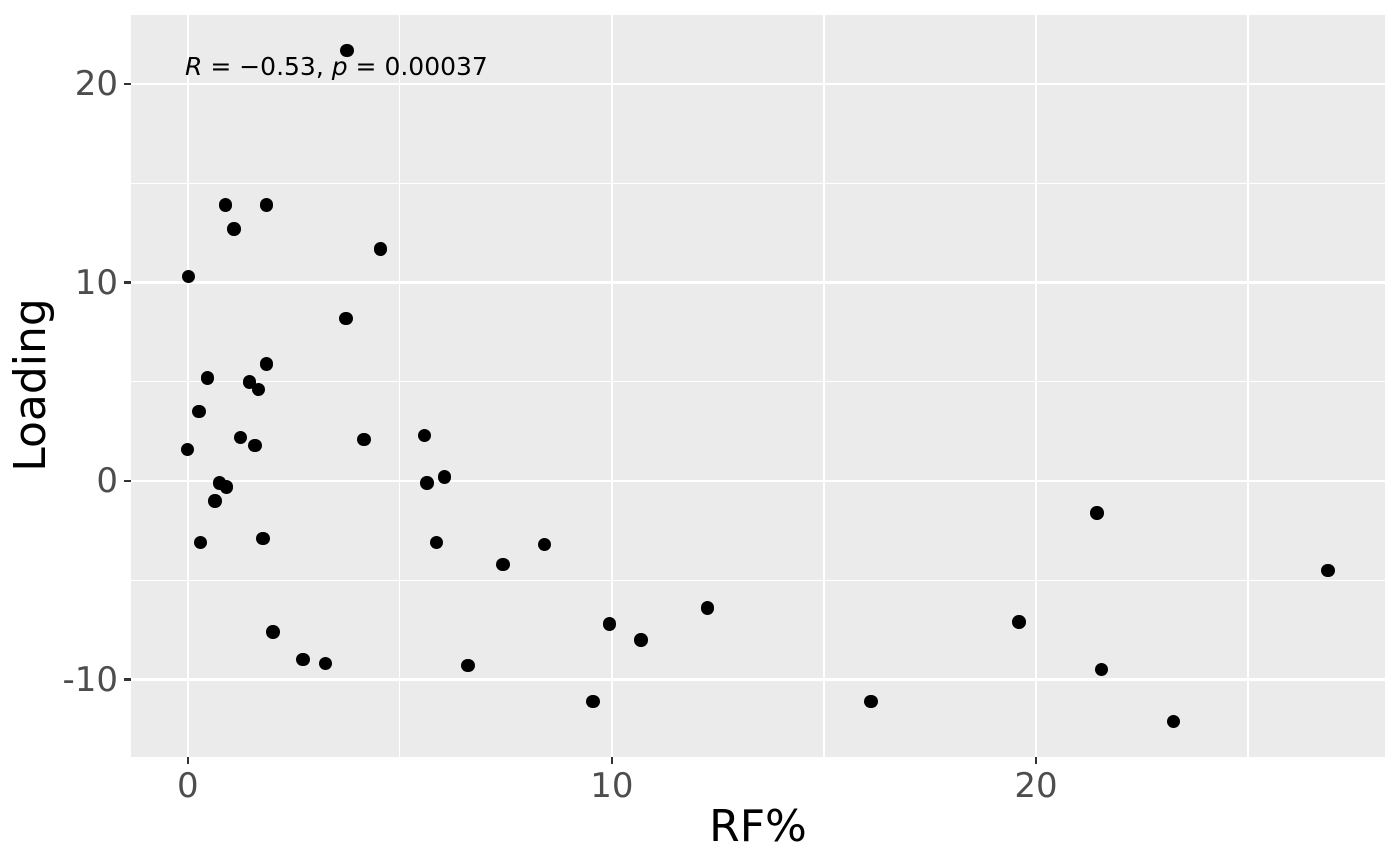  I want to click on correlation-r-value: = −0.53,, so click(267, 66).